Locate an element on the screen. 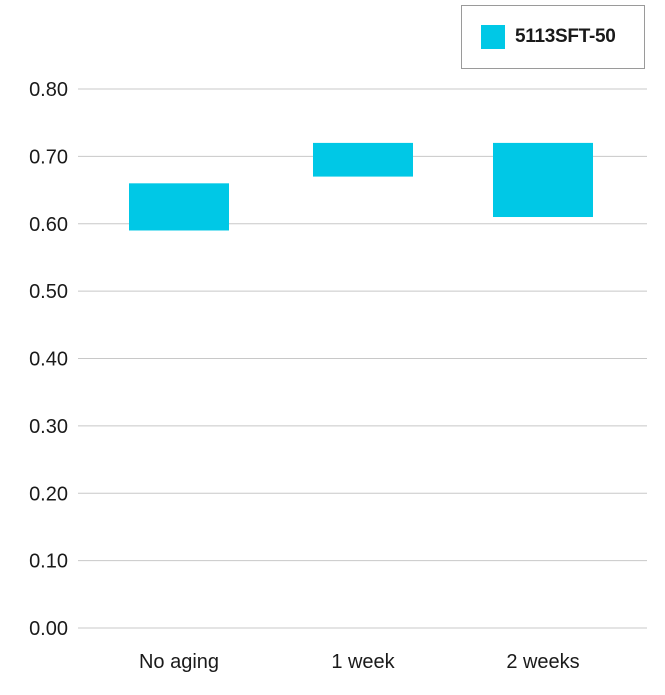  y-tick-label: 0.30 is located at coordinates (48, 427).